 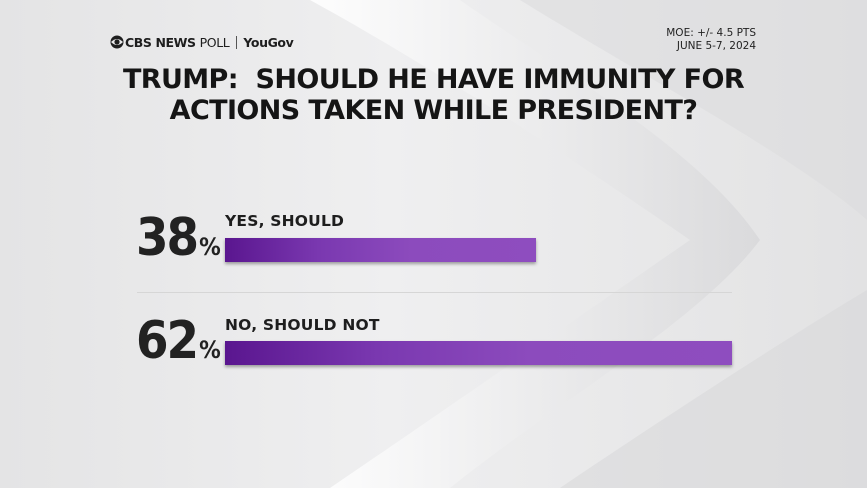 What do you see at coordinates (268, 42) in the screenshot?
I see `brand-partner: YouGov` at bounding box center [268, 42].